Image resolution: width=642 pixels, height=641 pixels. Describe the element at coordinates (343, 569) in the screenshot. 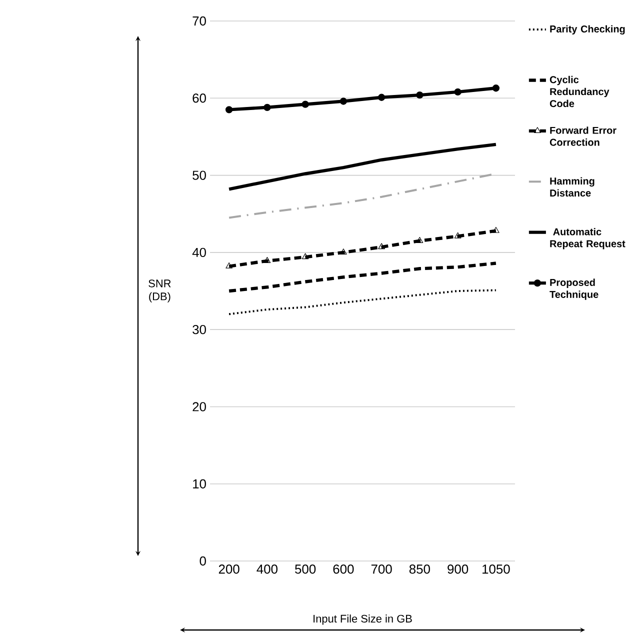

I see `x-tick-label: 600` at that location.